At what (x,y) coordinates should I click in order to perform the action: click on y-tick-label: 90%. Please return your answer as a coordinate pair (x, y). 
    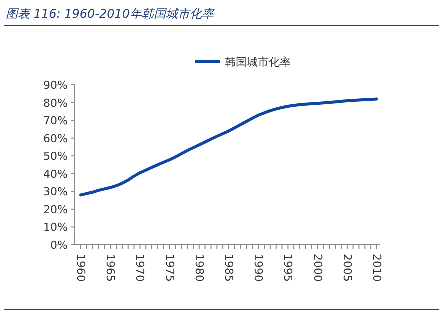
    Looking at the image, I should click on (56, 85).